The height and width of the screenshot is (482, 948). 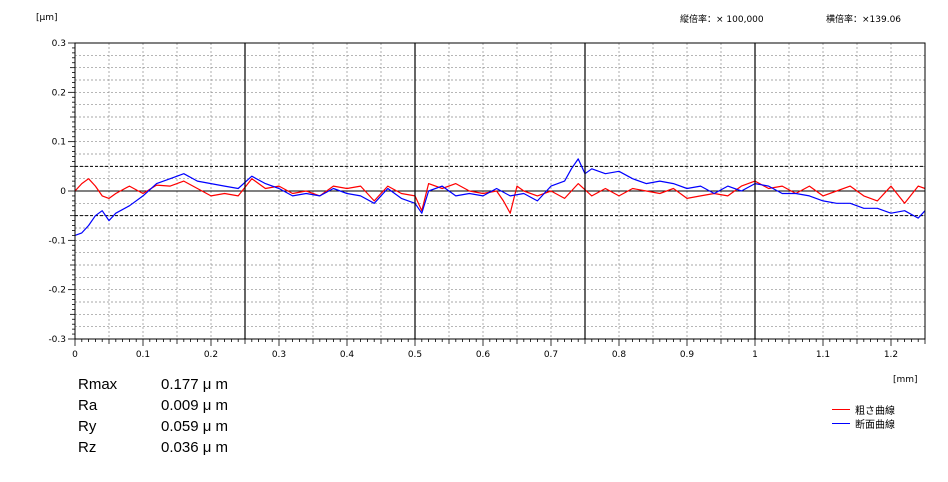 What do you see at coordinates (823, 355) in the screenshot?
I see `x-tick-label: 1.1` at bounding box center [823, 355].